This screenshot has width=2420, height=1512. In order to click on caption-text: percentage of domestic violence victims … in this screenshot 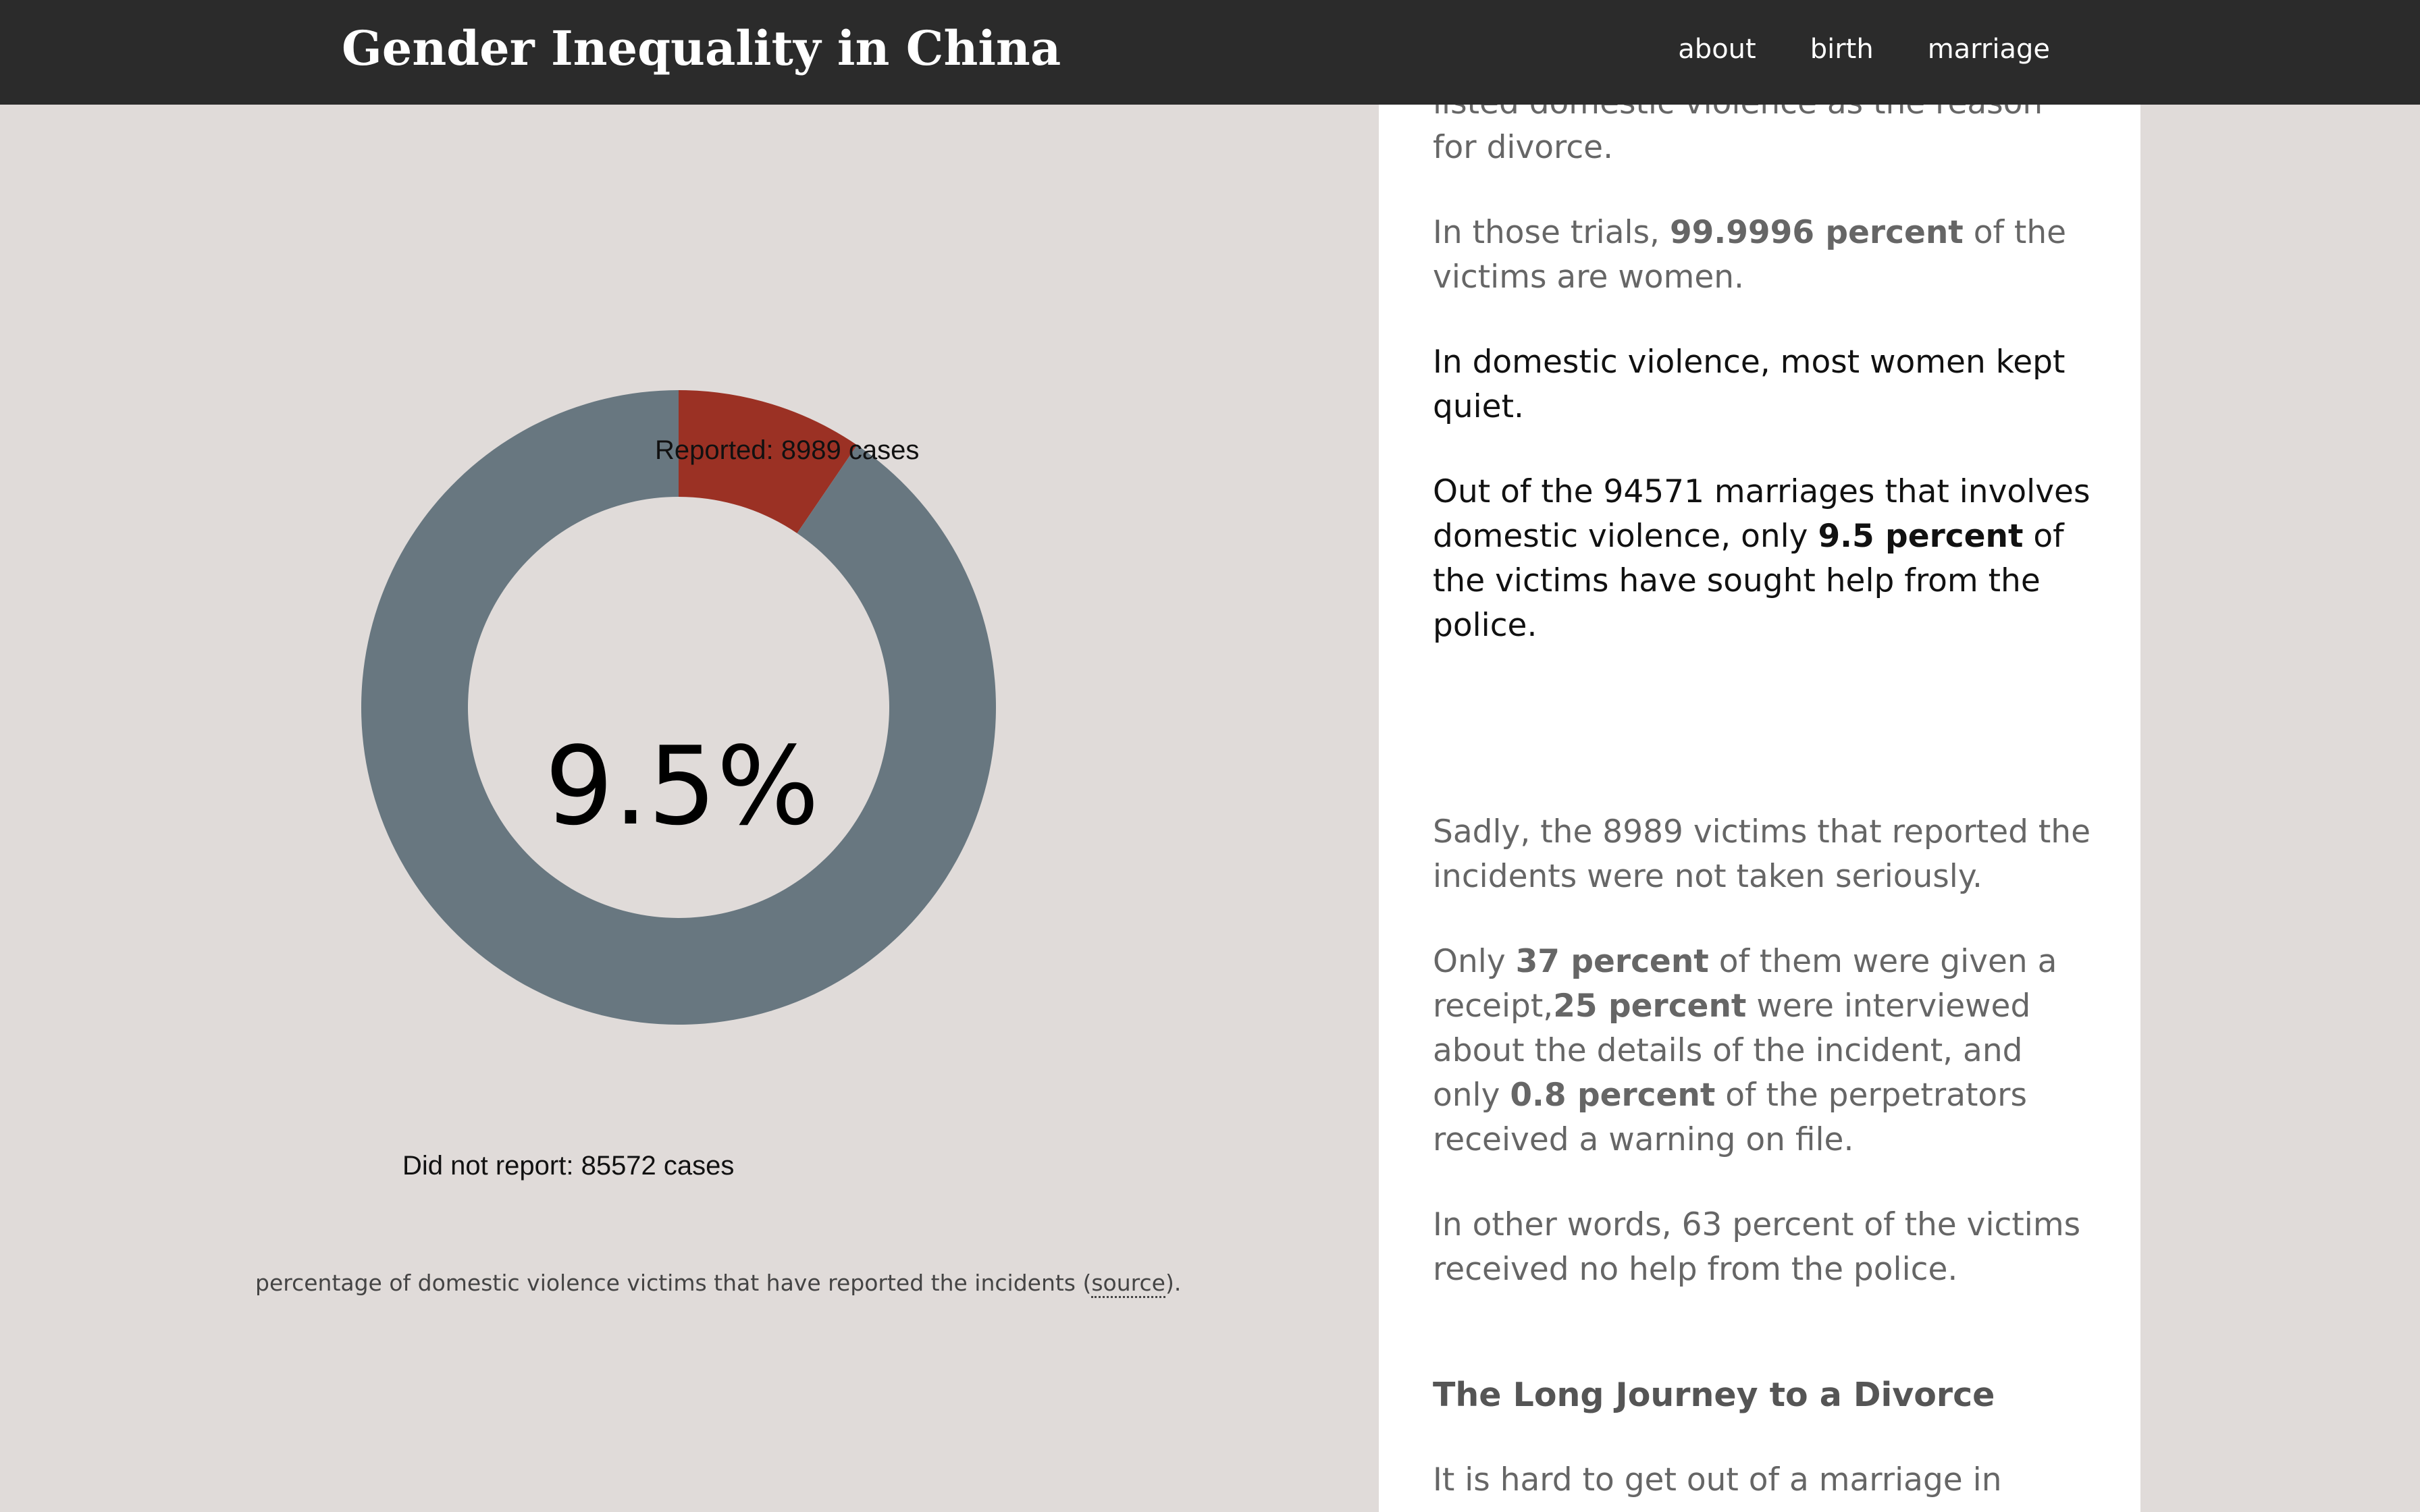, I will do `click(673, 1283)`.